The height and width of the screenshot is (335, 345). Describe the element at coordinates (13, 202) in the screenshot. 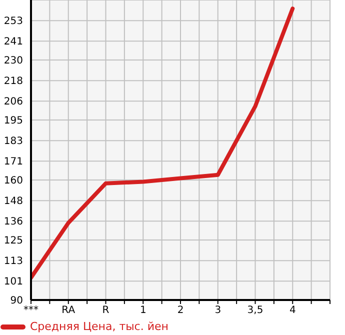

I see `y-tick-label: 148` at that location.